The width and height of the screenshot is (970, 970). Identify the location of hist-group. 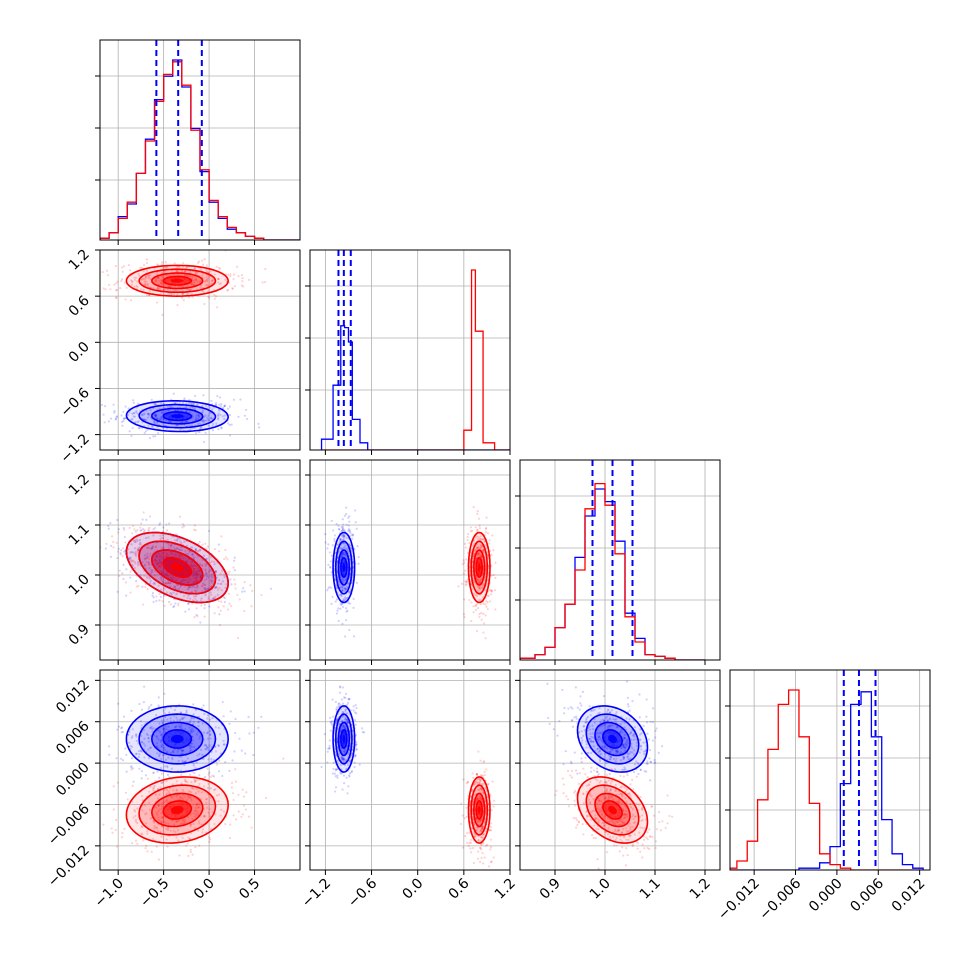
(827, 770).